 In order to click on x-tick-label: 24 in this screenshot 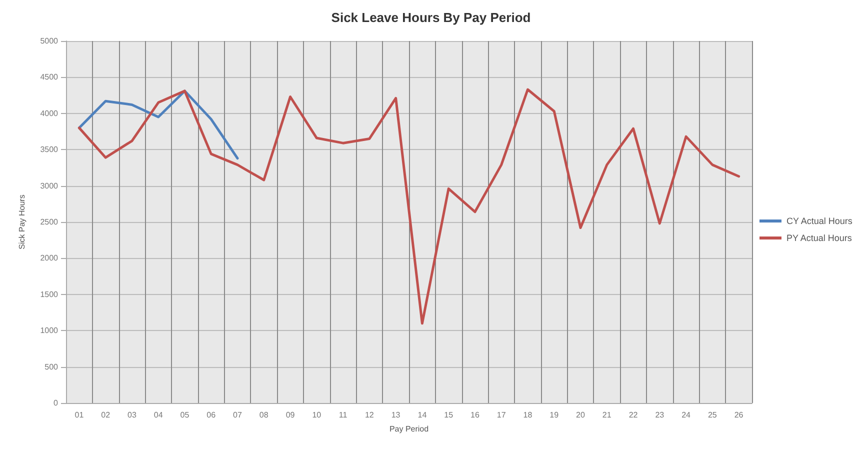, I will do `click(687, 415)`.